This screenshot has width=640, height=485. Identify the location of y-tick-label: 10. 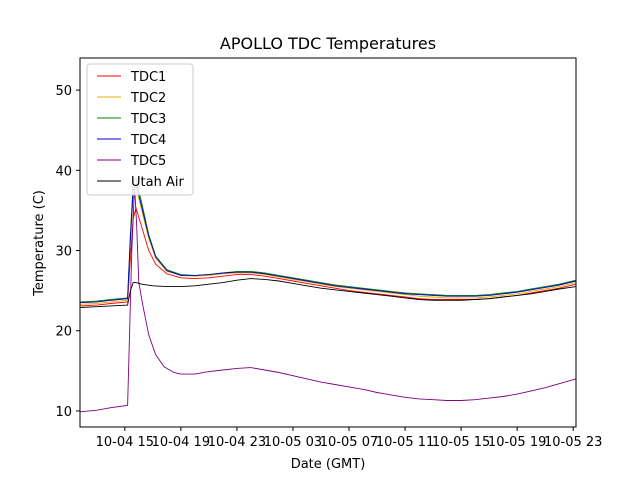
(63, 412).